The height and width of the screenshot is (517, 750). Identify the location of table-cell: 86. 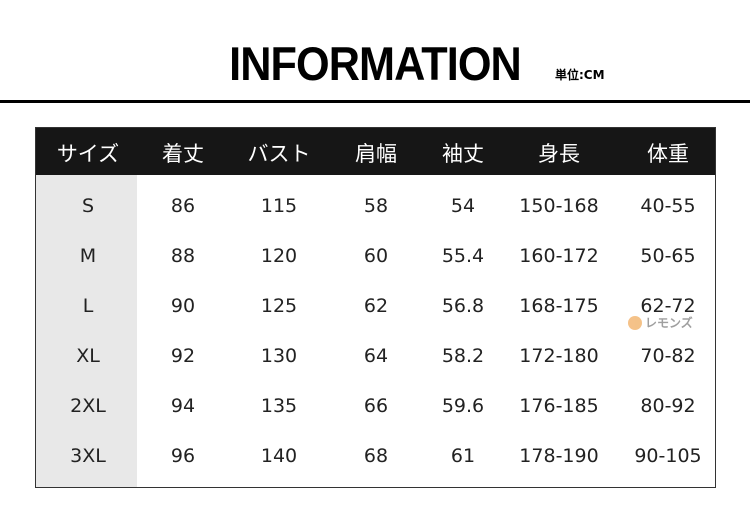
(183, 206).